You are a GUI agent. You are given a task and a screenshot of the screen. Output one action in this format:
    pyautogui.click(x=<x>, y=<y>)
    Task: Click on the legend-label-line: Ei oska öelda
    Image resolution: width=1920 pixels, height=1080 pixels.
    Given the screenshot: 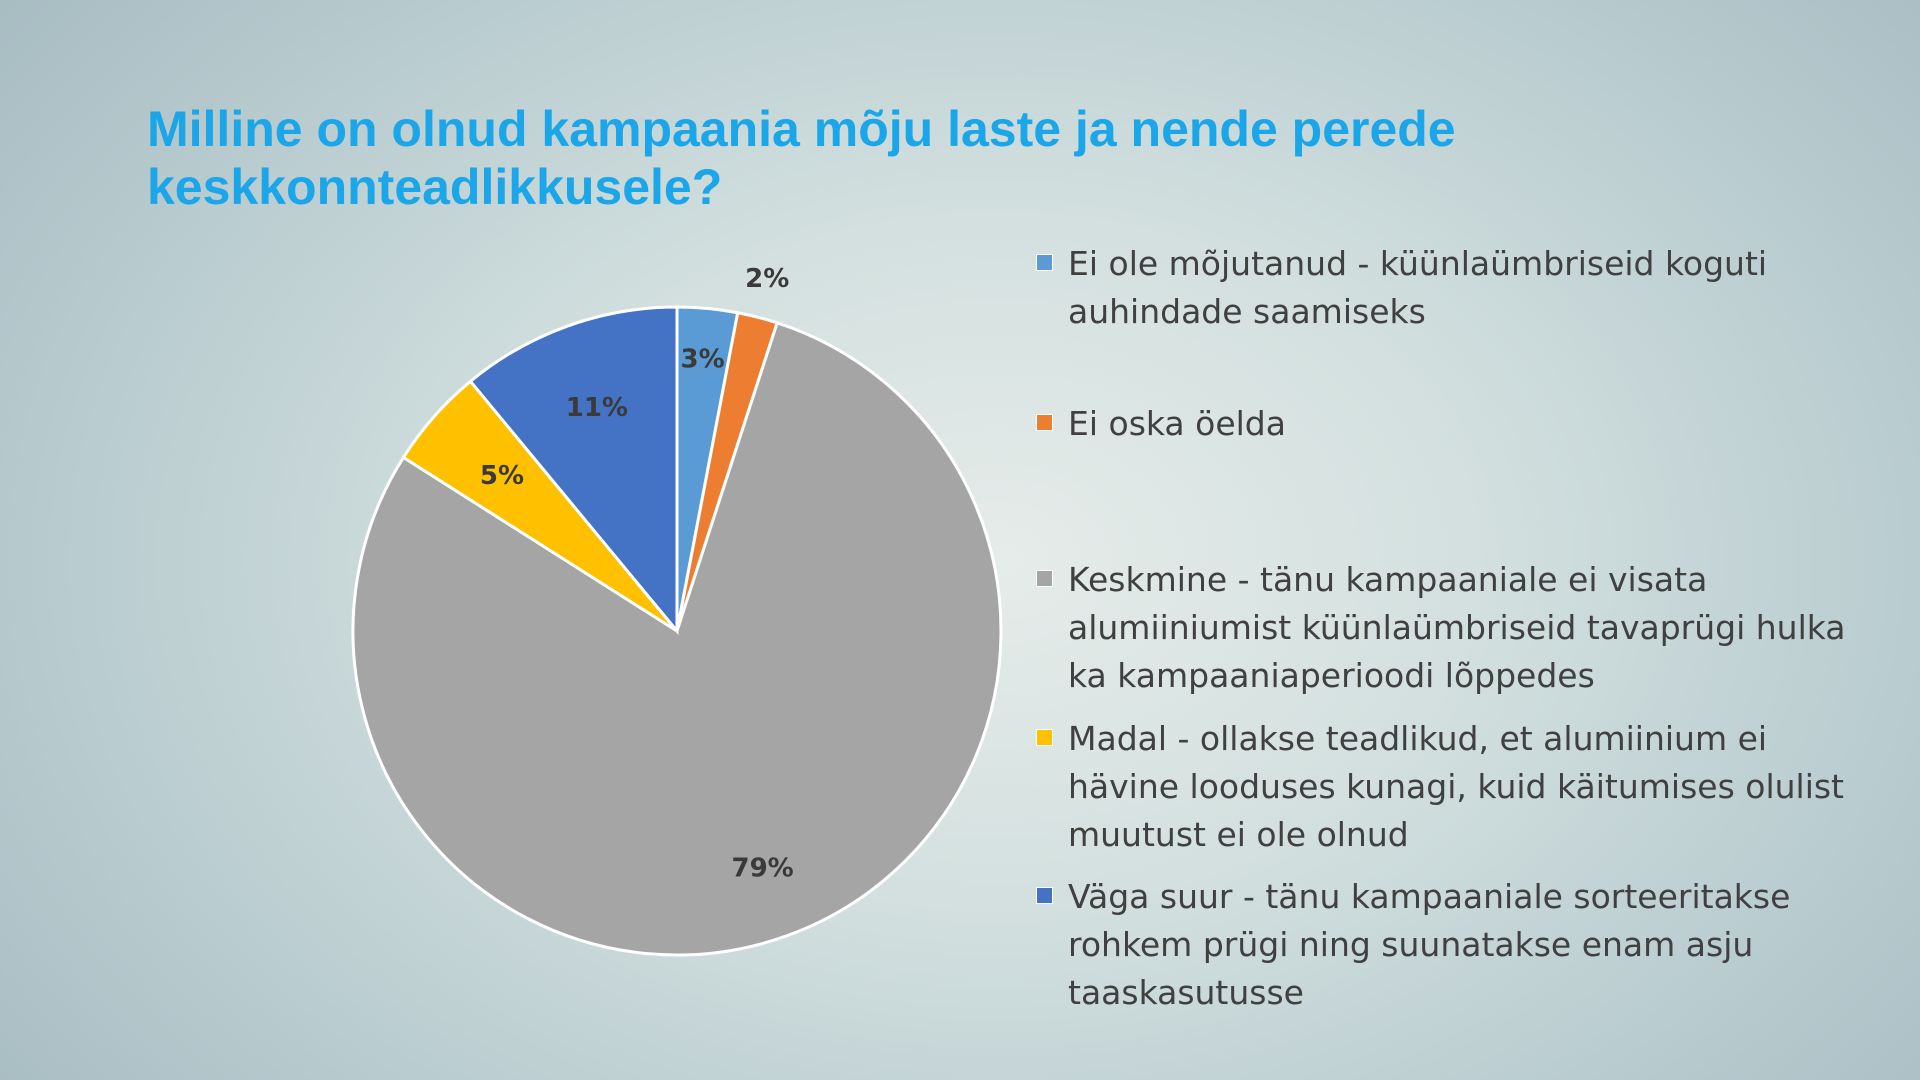 What is the action you would take?
    pyautogui.click(x=1177, y=423)
    